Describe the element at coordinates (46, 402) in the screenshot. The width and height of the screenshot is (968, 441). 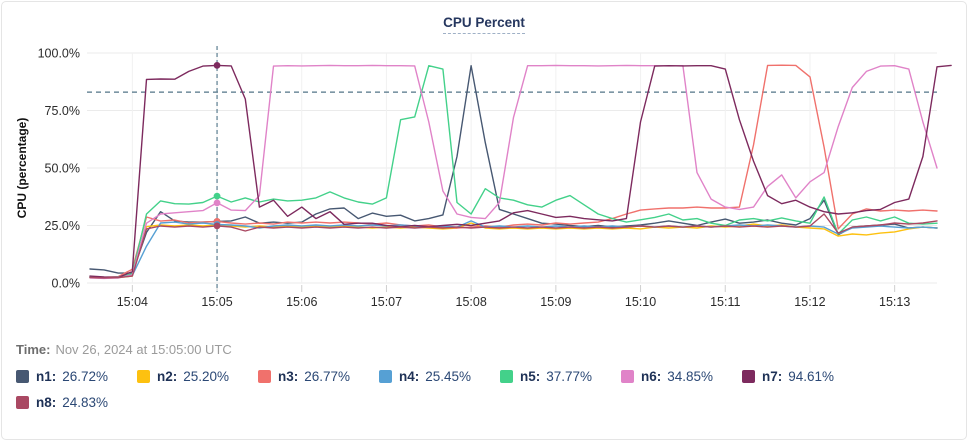
I see `legend-label: n8:` at that location.